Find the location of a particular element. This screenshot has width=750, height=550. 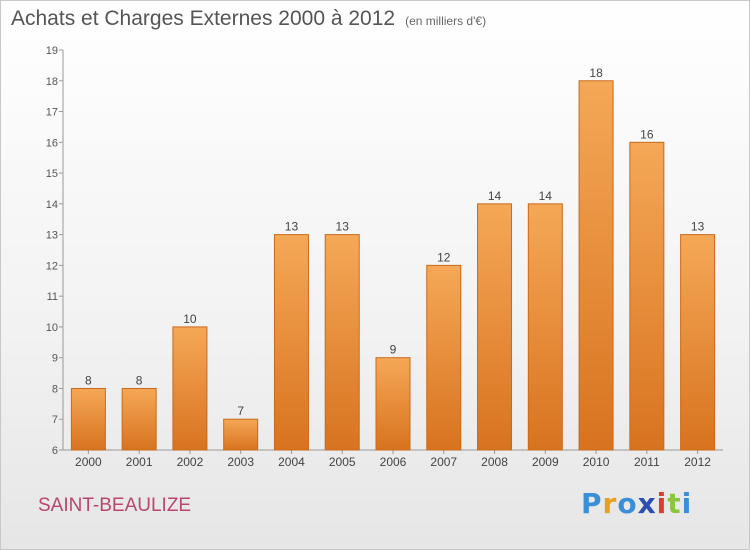

x-tick-label: 2000 is located at coordinates (88, 462).